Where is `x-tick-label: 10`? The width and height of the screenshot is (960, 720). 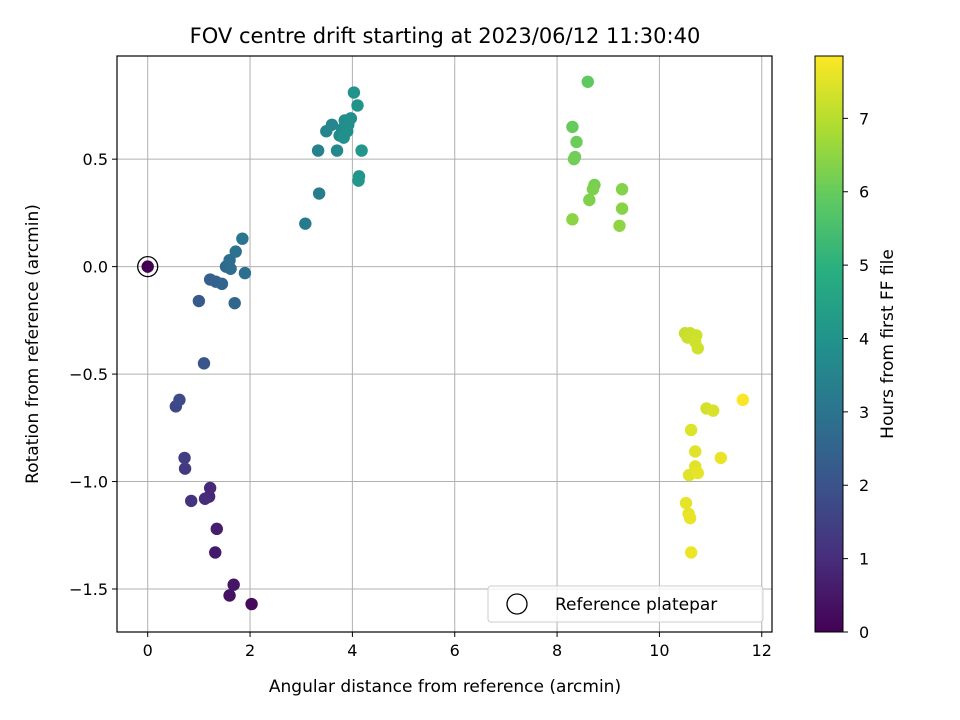 x-tick-label: 10 is located at coordinates (659, 650).